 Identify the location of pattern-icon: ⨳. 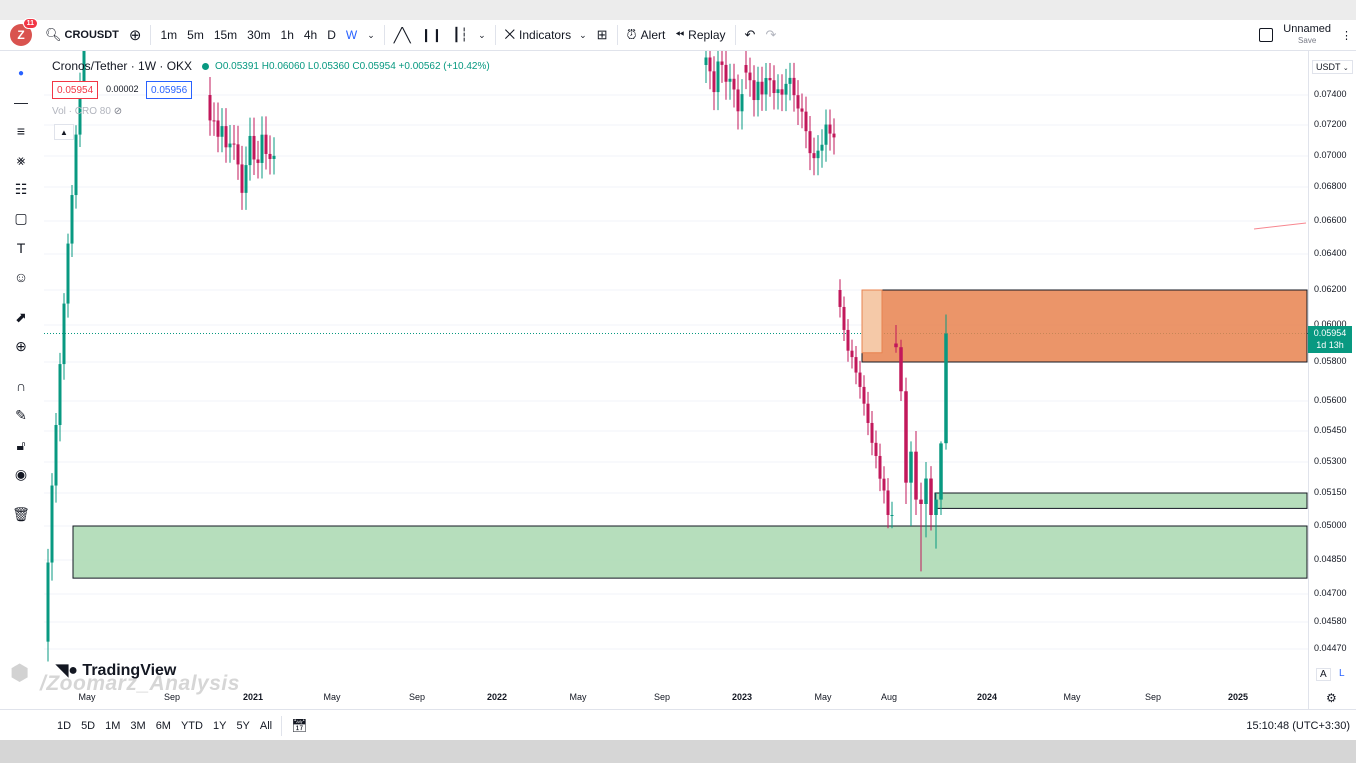
(21, 159).